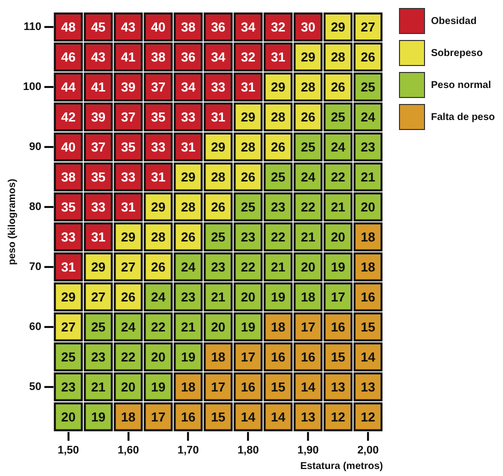 The height and width of the screenshot is (476, 503). What do you see at coordinates (35, 206) in the screenshot?
I see `y-tick-label: 80` at bounding box center [35, 206].